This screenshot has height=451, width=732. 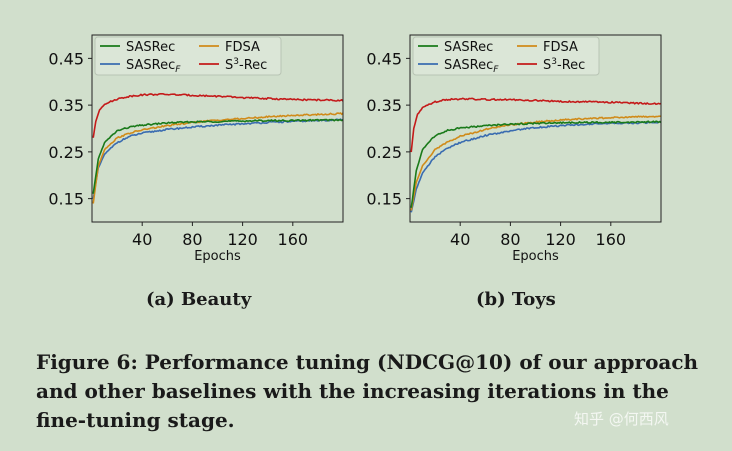 I want to click on subcaption-toys: (b) Toys, so click(x=516, y=299).